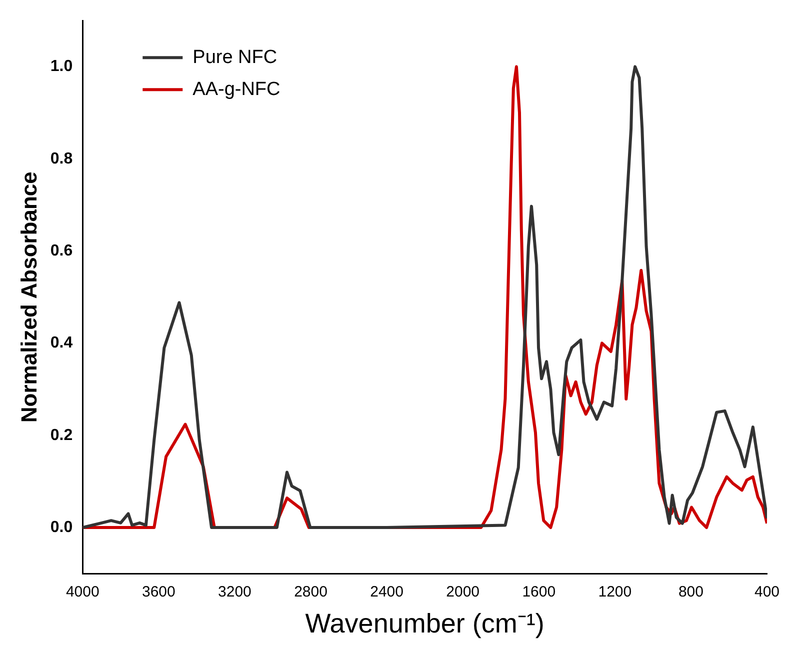 This screenshot has width=800, height=653. Describe the element at coordinates (691, 592) in the screenshot. I see `x-tick-label: 800` at that location.